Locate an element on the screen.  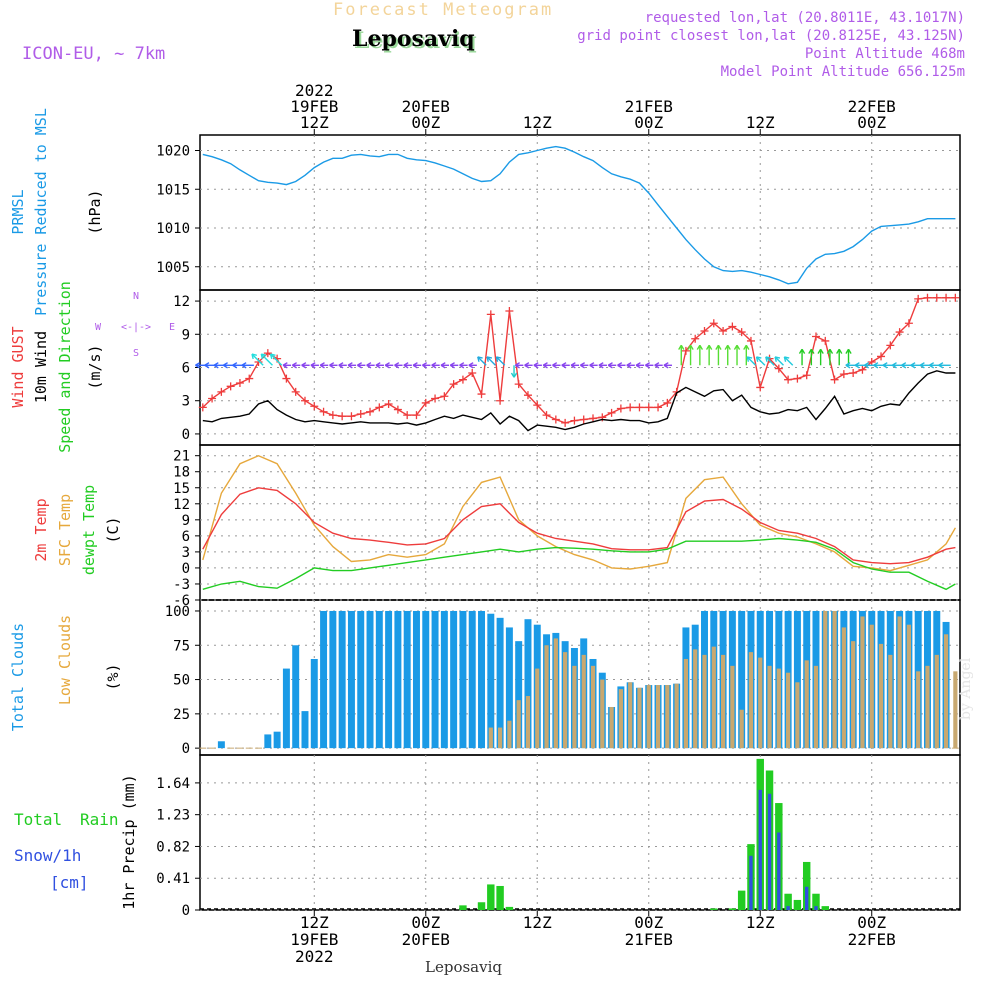
compass-arrows: <-|-> is located at coordinates (136, 327).